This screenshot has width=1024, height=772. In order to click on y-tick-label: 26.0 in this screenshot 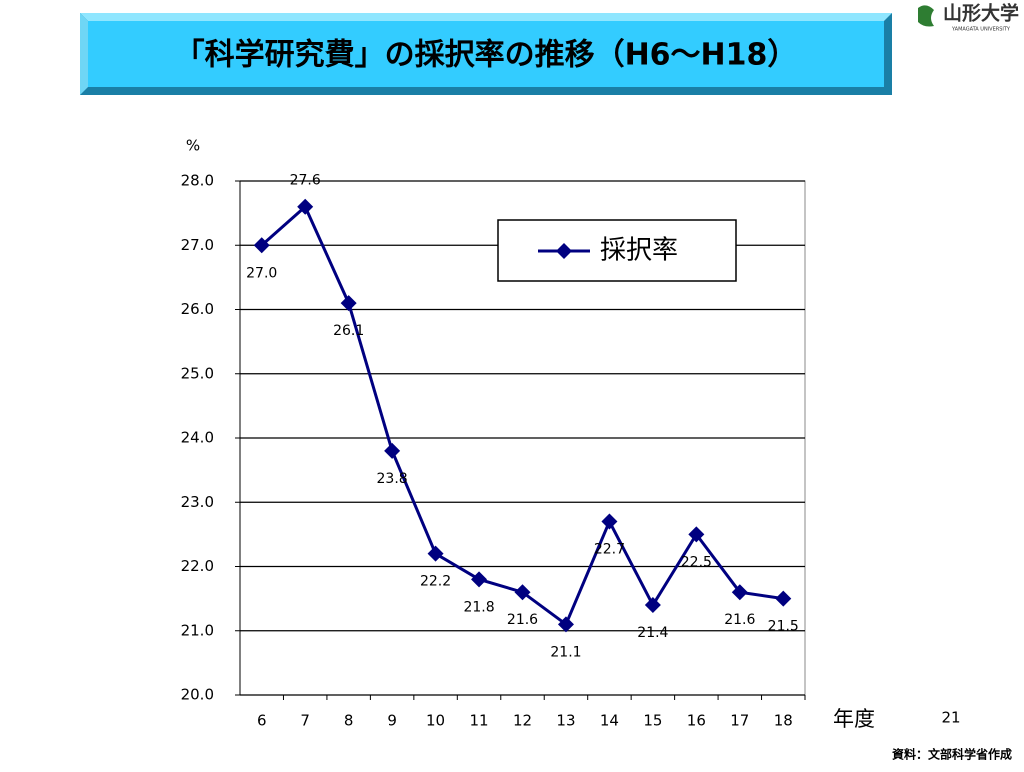, I will do `click(197, 309)`.